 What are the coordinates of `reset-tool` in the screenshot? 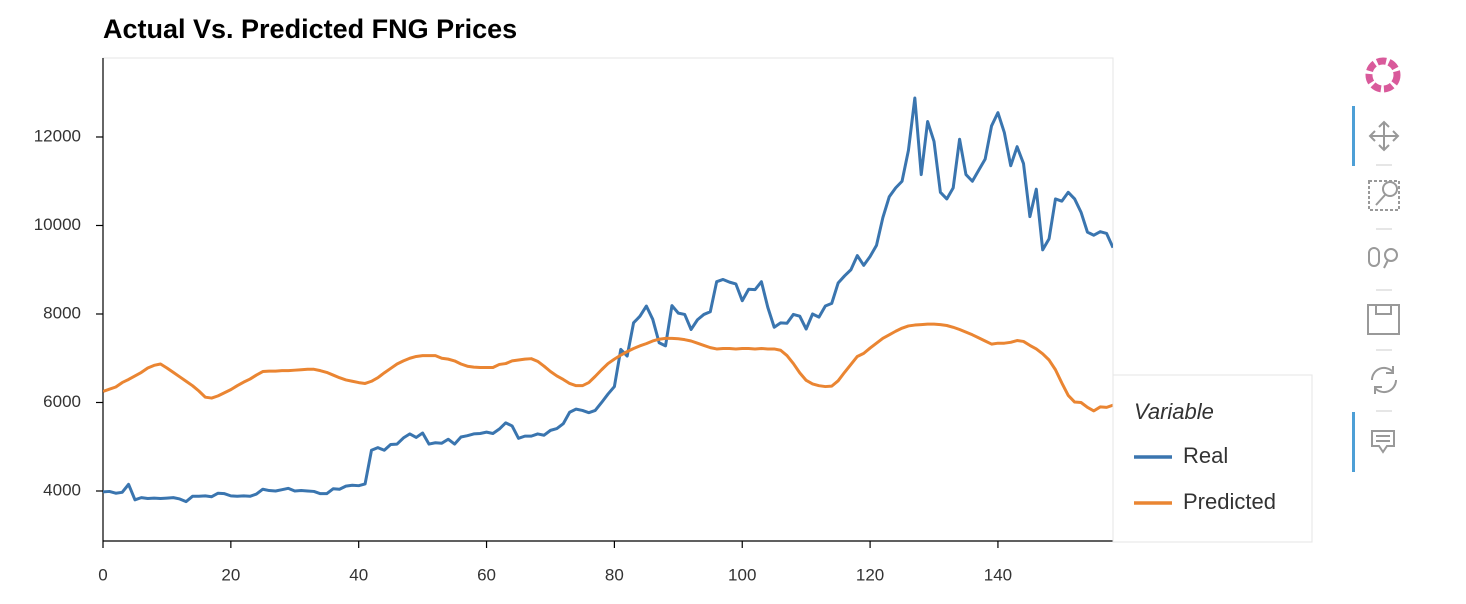 It's located at (1384, 380).